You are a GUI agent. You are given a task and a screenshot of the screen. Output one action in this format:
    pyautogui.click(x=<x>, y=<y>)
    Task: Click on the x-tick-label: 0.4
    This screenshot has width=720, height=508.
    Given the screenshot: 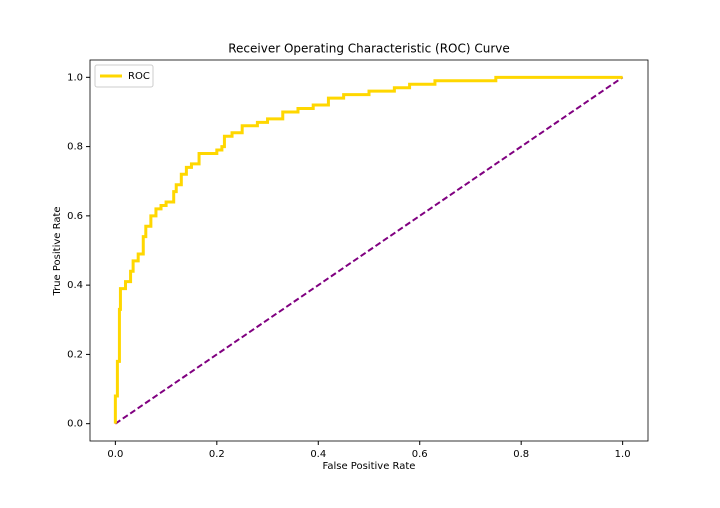 What is the action you would take?
    pyautogui.click(x=318, y=454)
    